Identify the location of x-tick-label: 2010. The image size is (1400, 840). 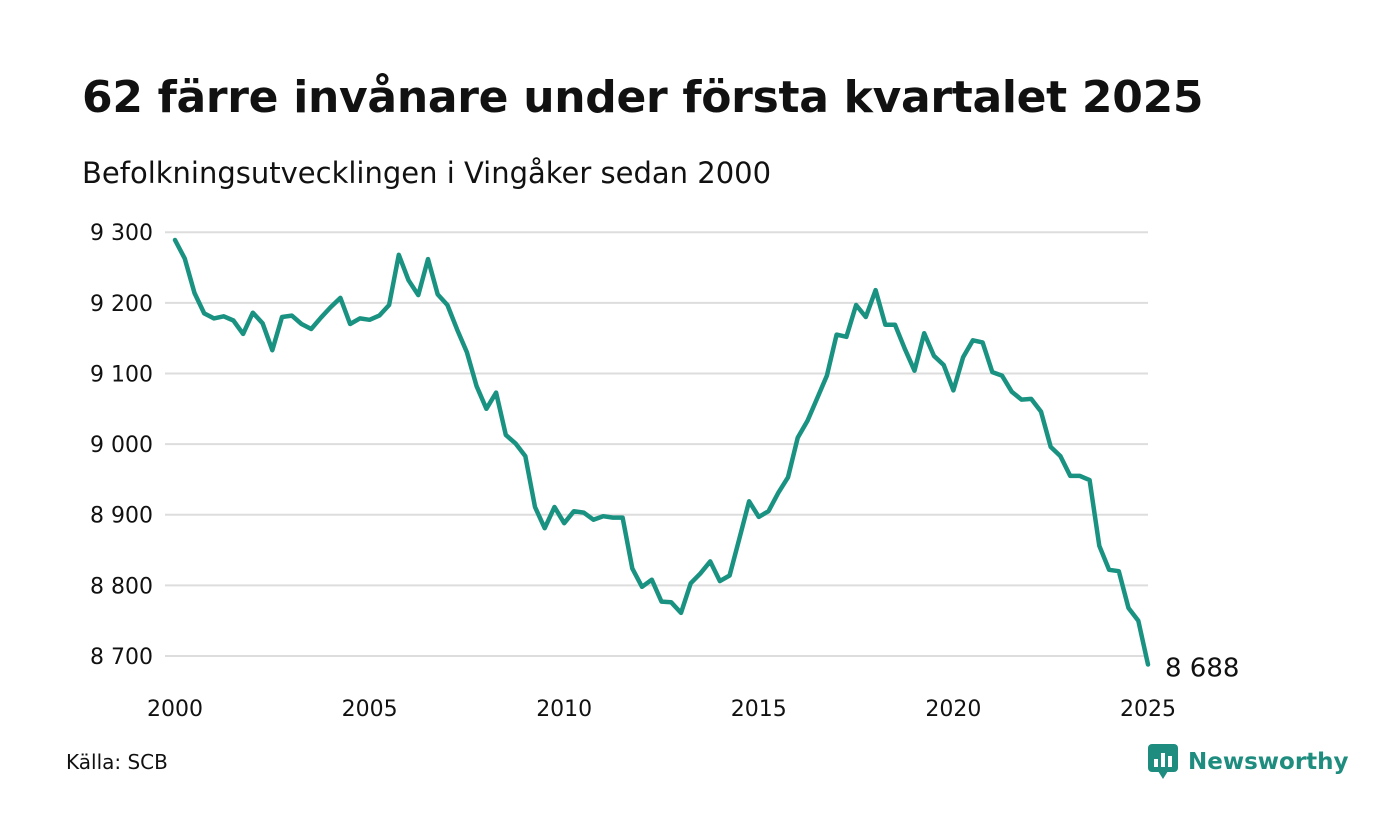
(564, 709).